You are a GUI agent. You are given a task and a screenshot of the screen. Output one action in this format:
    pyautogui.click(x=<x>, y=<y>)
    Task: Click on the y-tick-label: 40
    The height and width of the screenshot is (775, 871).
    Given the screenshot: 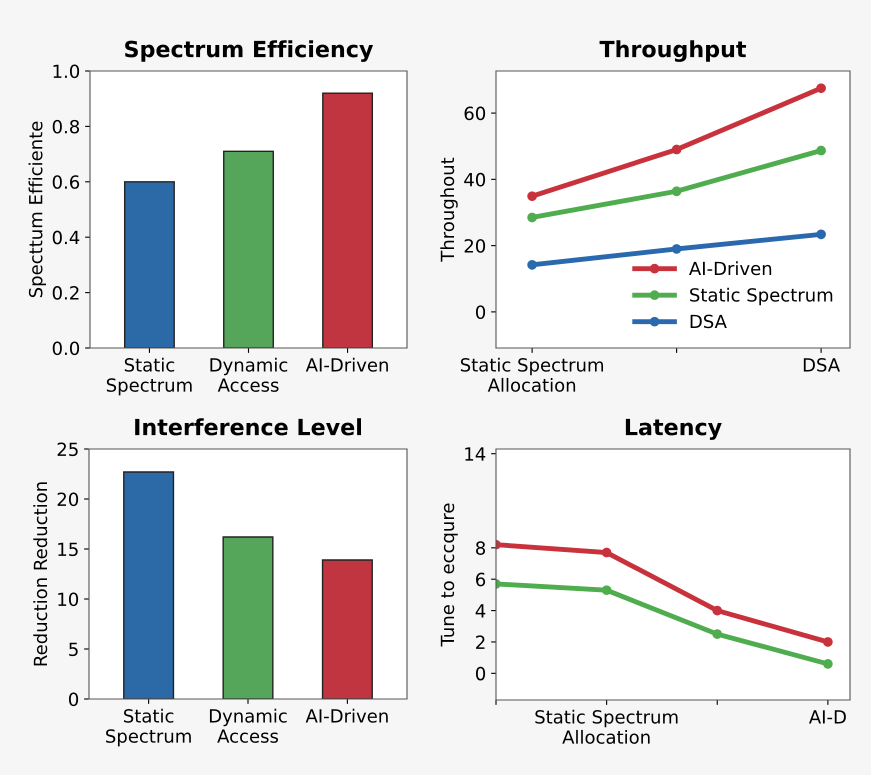 What is the action you would take?
    pyautogui.click(x=475, y=179)
    